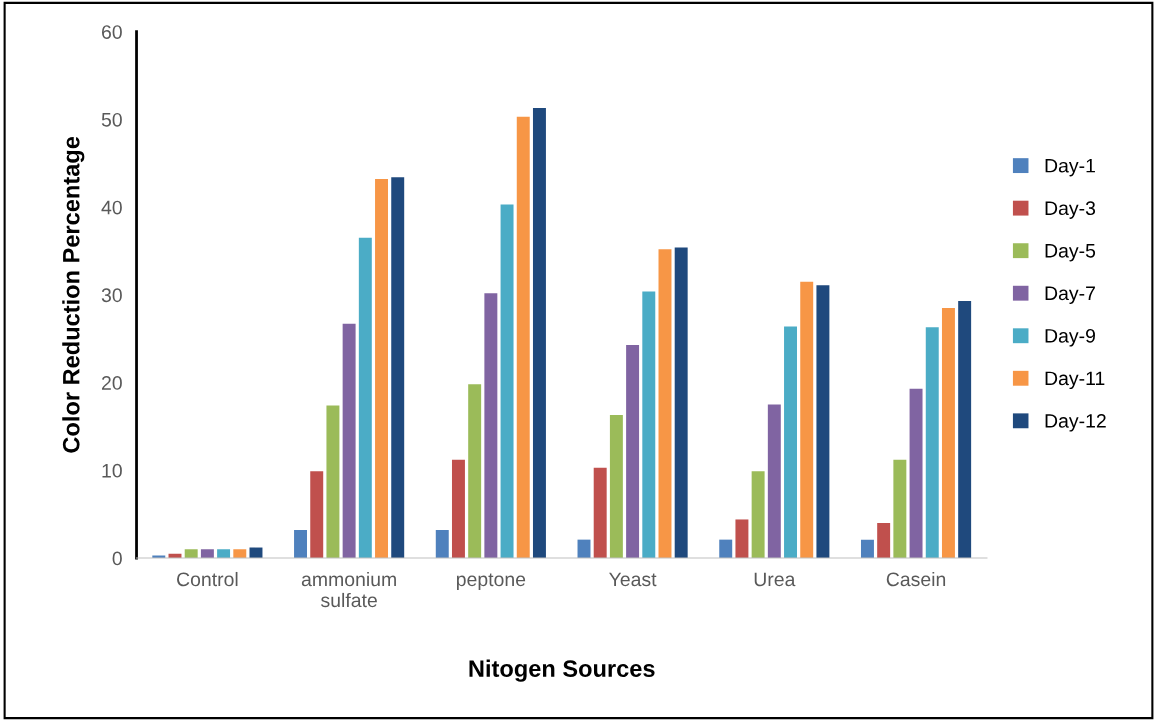 The height and width of the screenshot is (721, 1157). Describe the element at coordinates (207, 579) in the screenshot. I see `x-tick-label: Control` at that location.